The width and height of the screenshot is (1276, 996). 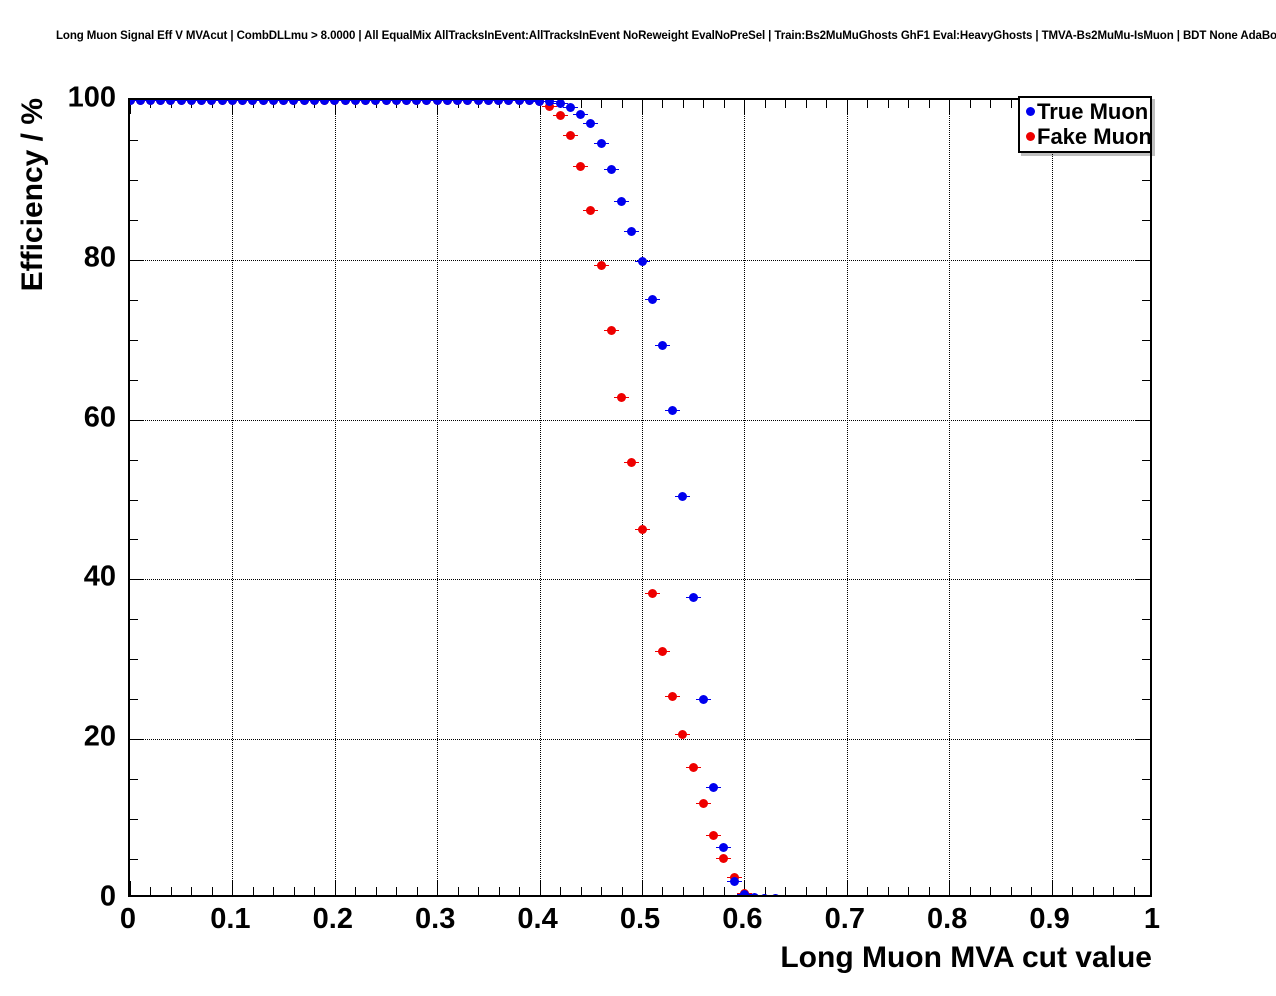 I want to click on legend-item-true-muon: True Muon, so click(x=1085, y=111).